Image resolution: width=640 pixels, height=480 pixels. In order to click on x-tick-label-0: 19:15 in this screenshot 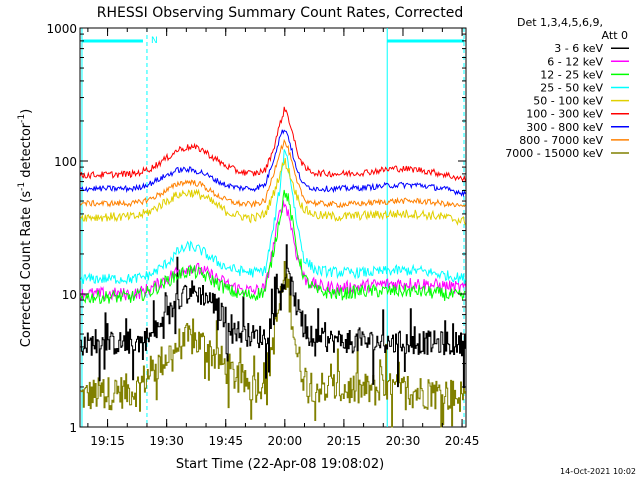, I will do `click(107, 441)`.